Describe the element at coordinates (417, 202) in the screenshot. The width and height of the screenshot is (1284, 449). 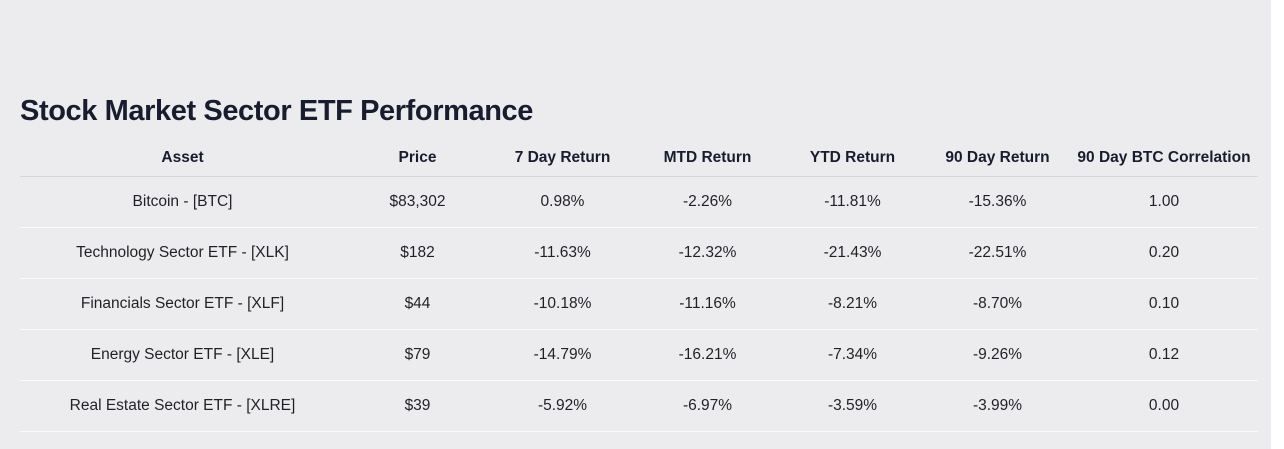
I see `price-cell: $83,302` at that location.